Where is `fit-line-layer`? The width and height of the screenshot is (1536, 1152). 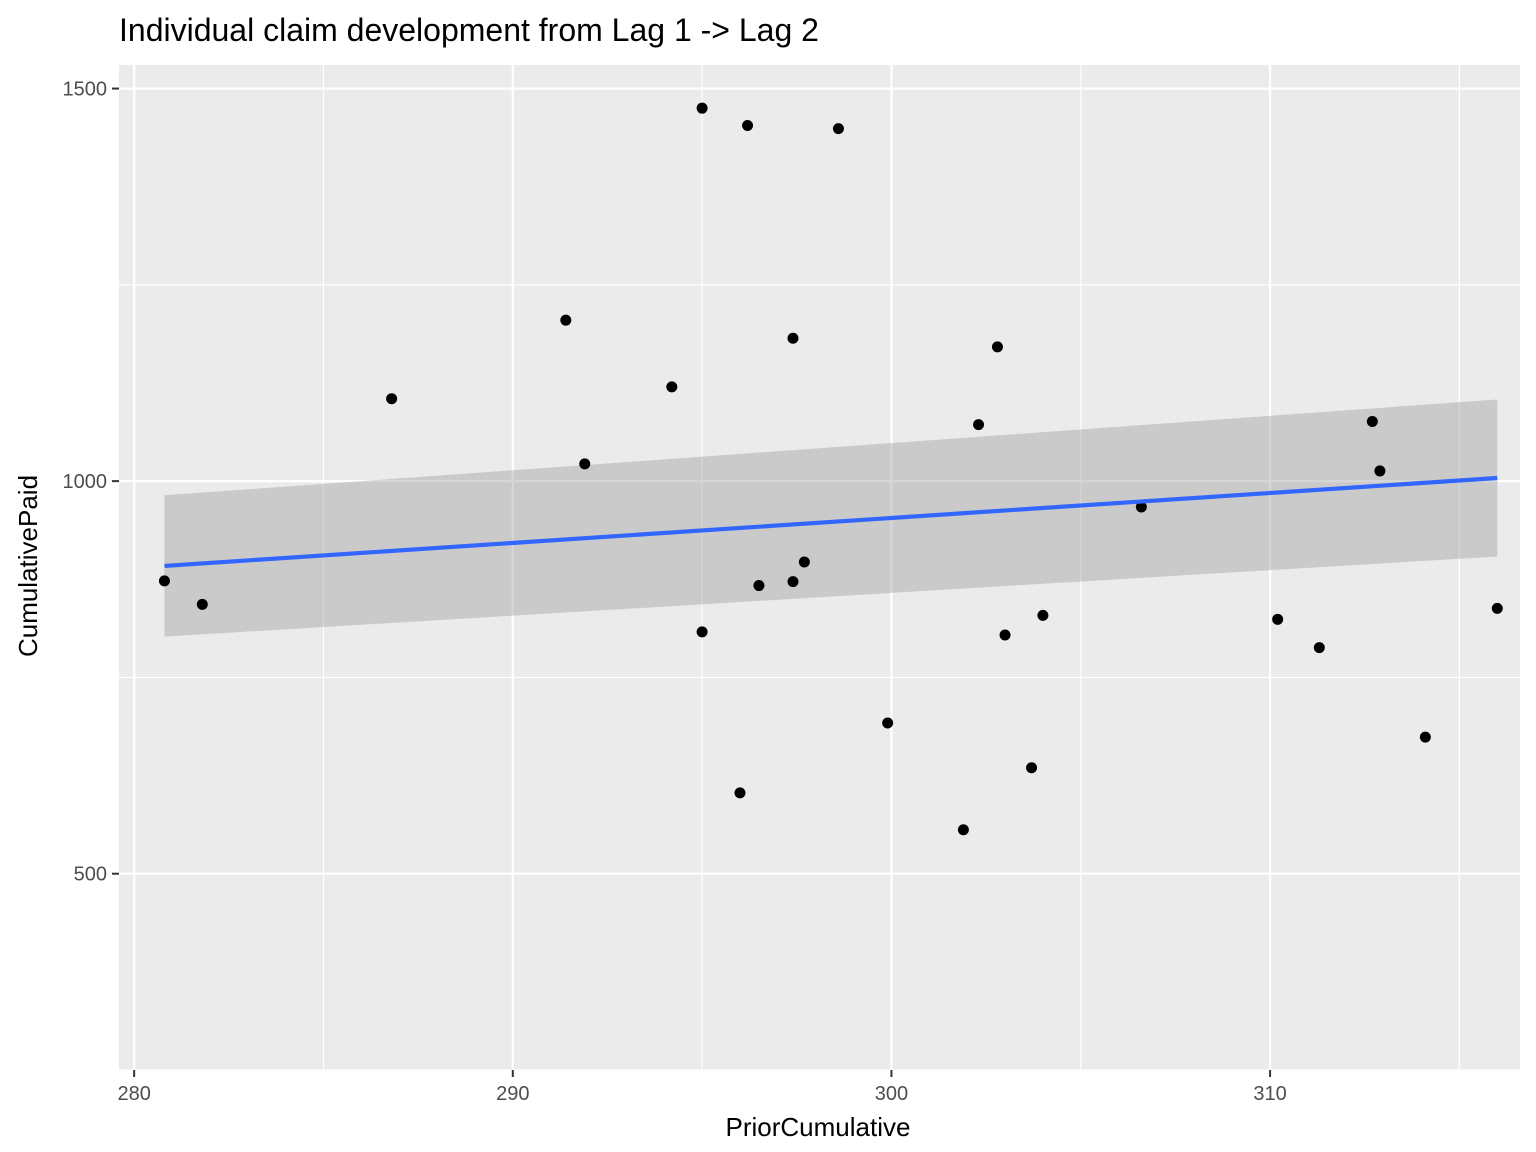
fit-line-layer is located at coordinates (831, 522).